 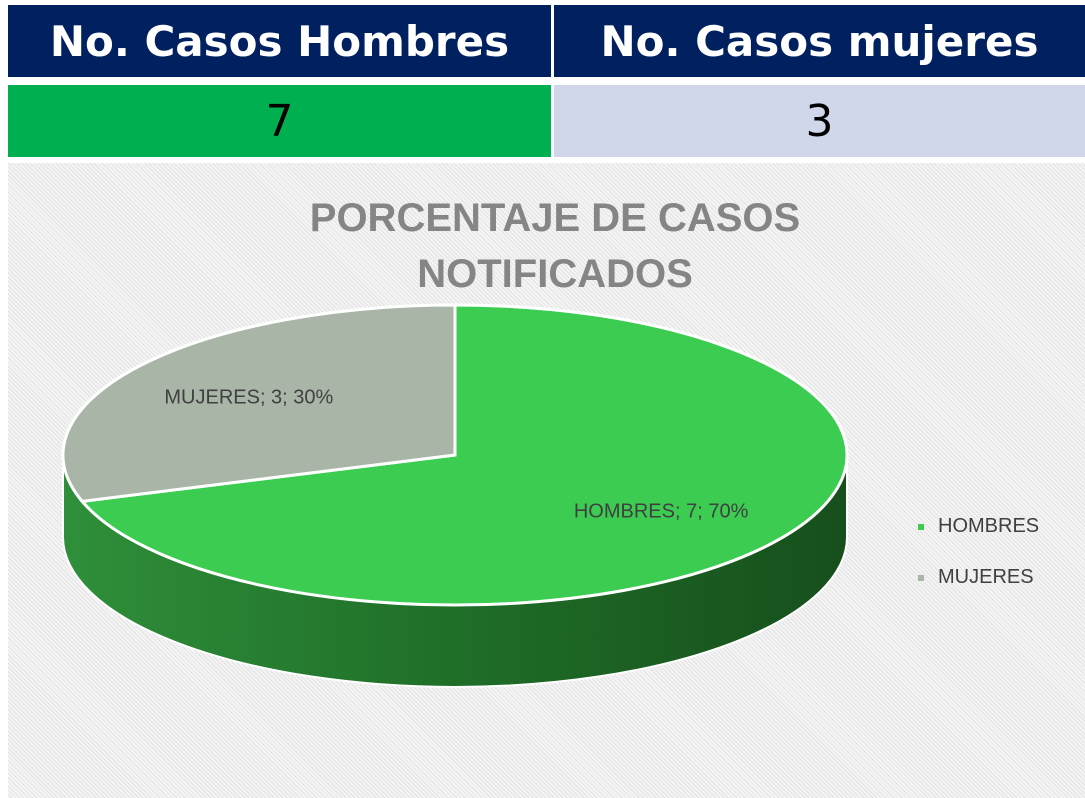 I want to click on pie-slice, so click(x=259, y=403).